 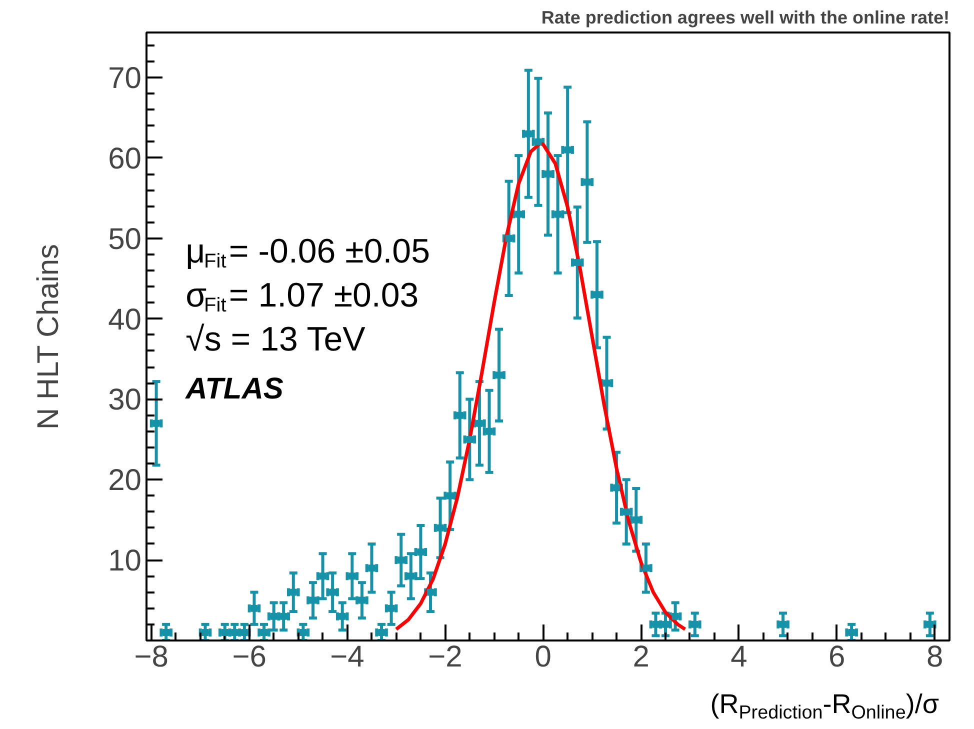 What do you see at coordinates (125, 481) in the screenshot?
I see `y-tick-label: 20` at bounding box center [125, 481].